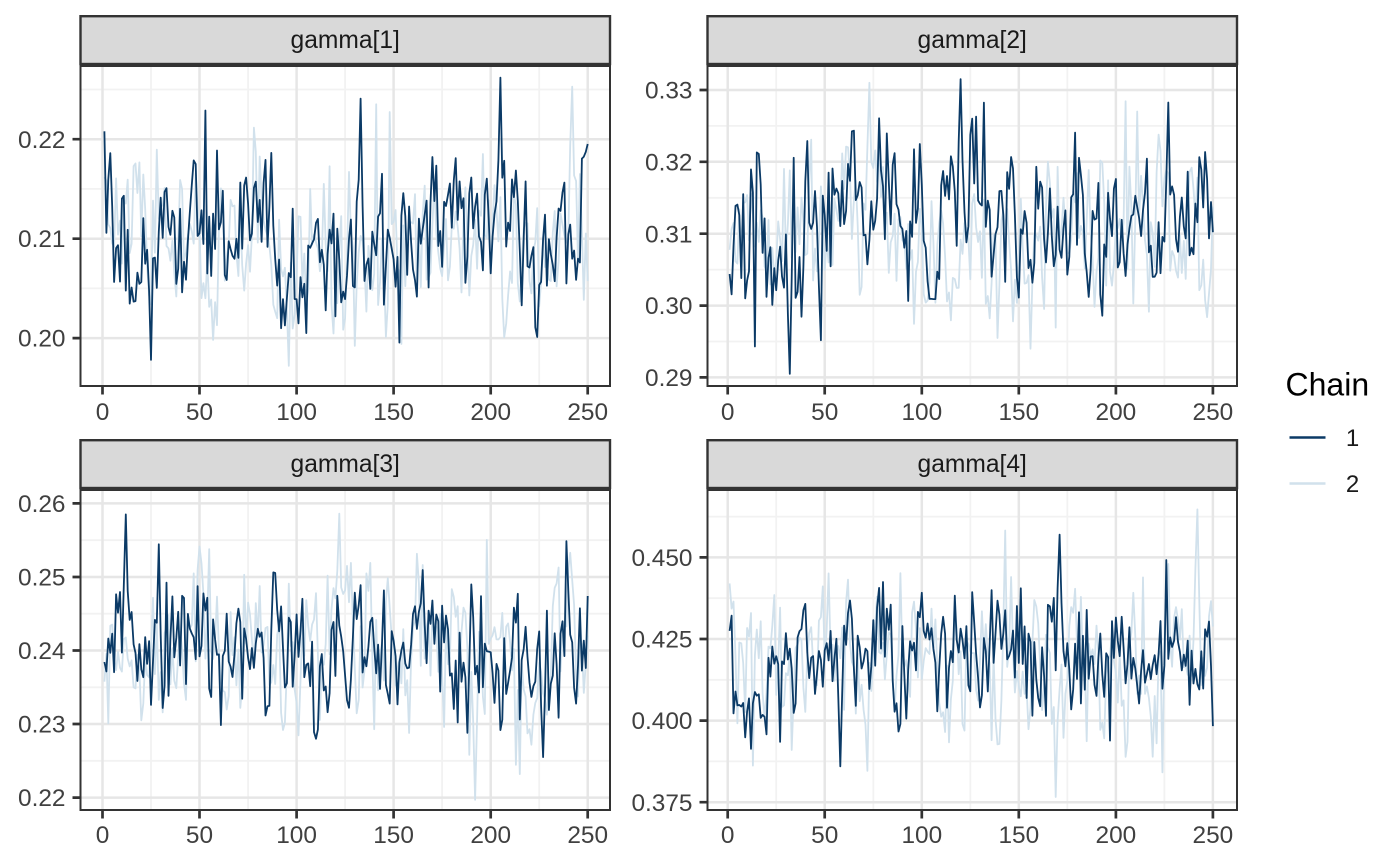 This screenshot has width=1400, height=865. What do you see at coordinates (345, 464) in the screenshot?
I see `svg-text: gamma[3]` at bounding box center [345, 464].